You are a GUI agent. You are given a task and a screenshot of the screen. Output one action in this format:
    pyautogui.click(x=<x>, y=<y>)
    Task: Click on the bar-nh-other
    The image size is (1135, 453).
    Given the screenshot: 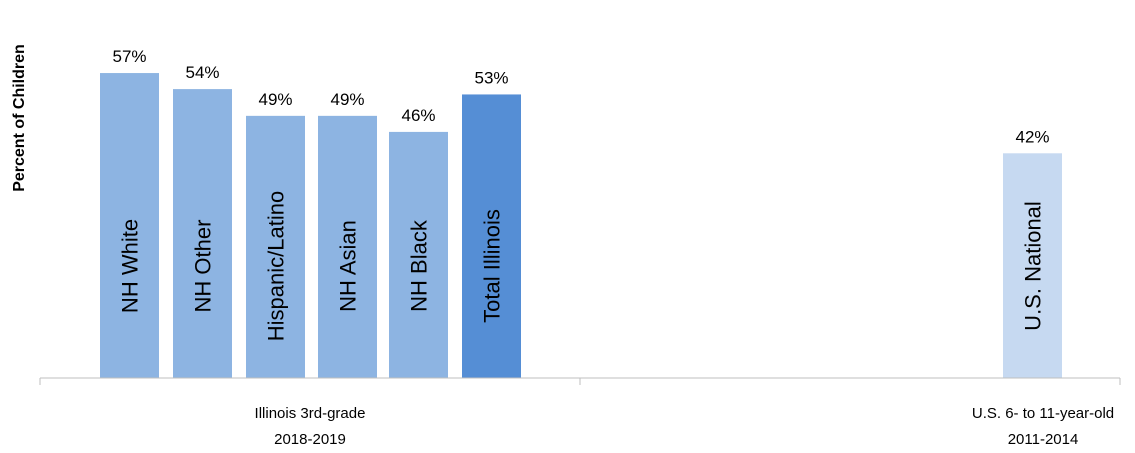 What is the action you would take?
    pyautogui.click(x=202, y=233)
    